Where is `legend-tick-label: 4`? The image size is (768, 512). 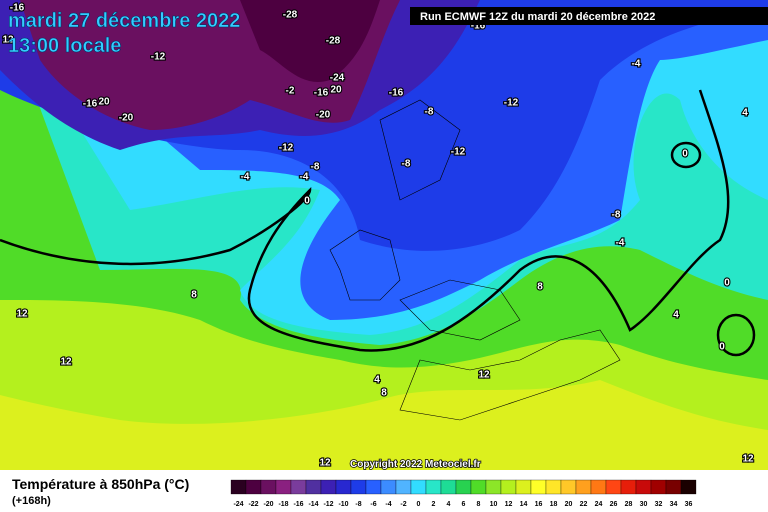
legend-tick-label: 4 is located at coordinates (449, 504).